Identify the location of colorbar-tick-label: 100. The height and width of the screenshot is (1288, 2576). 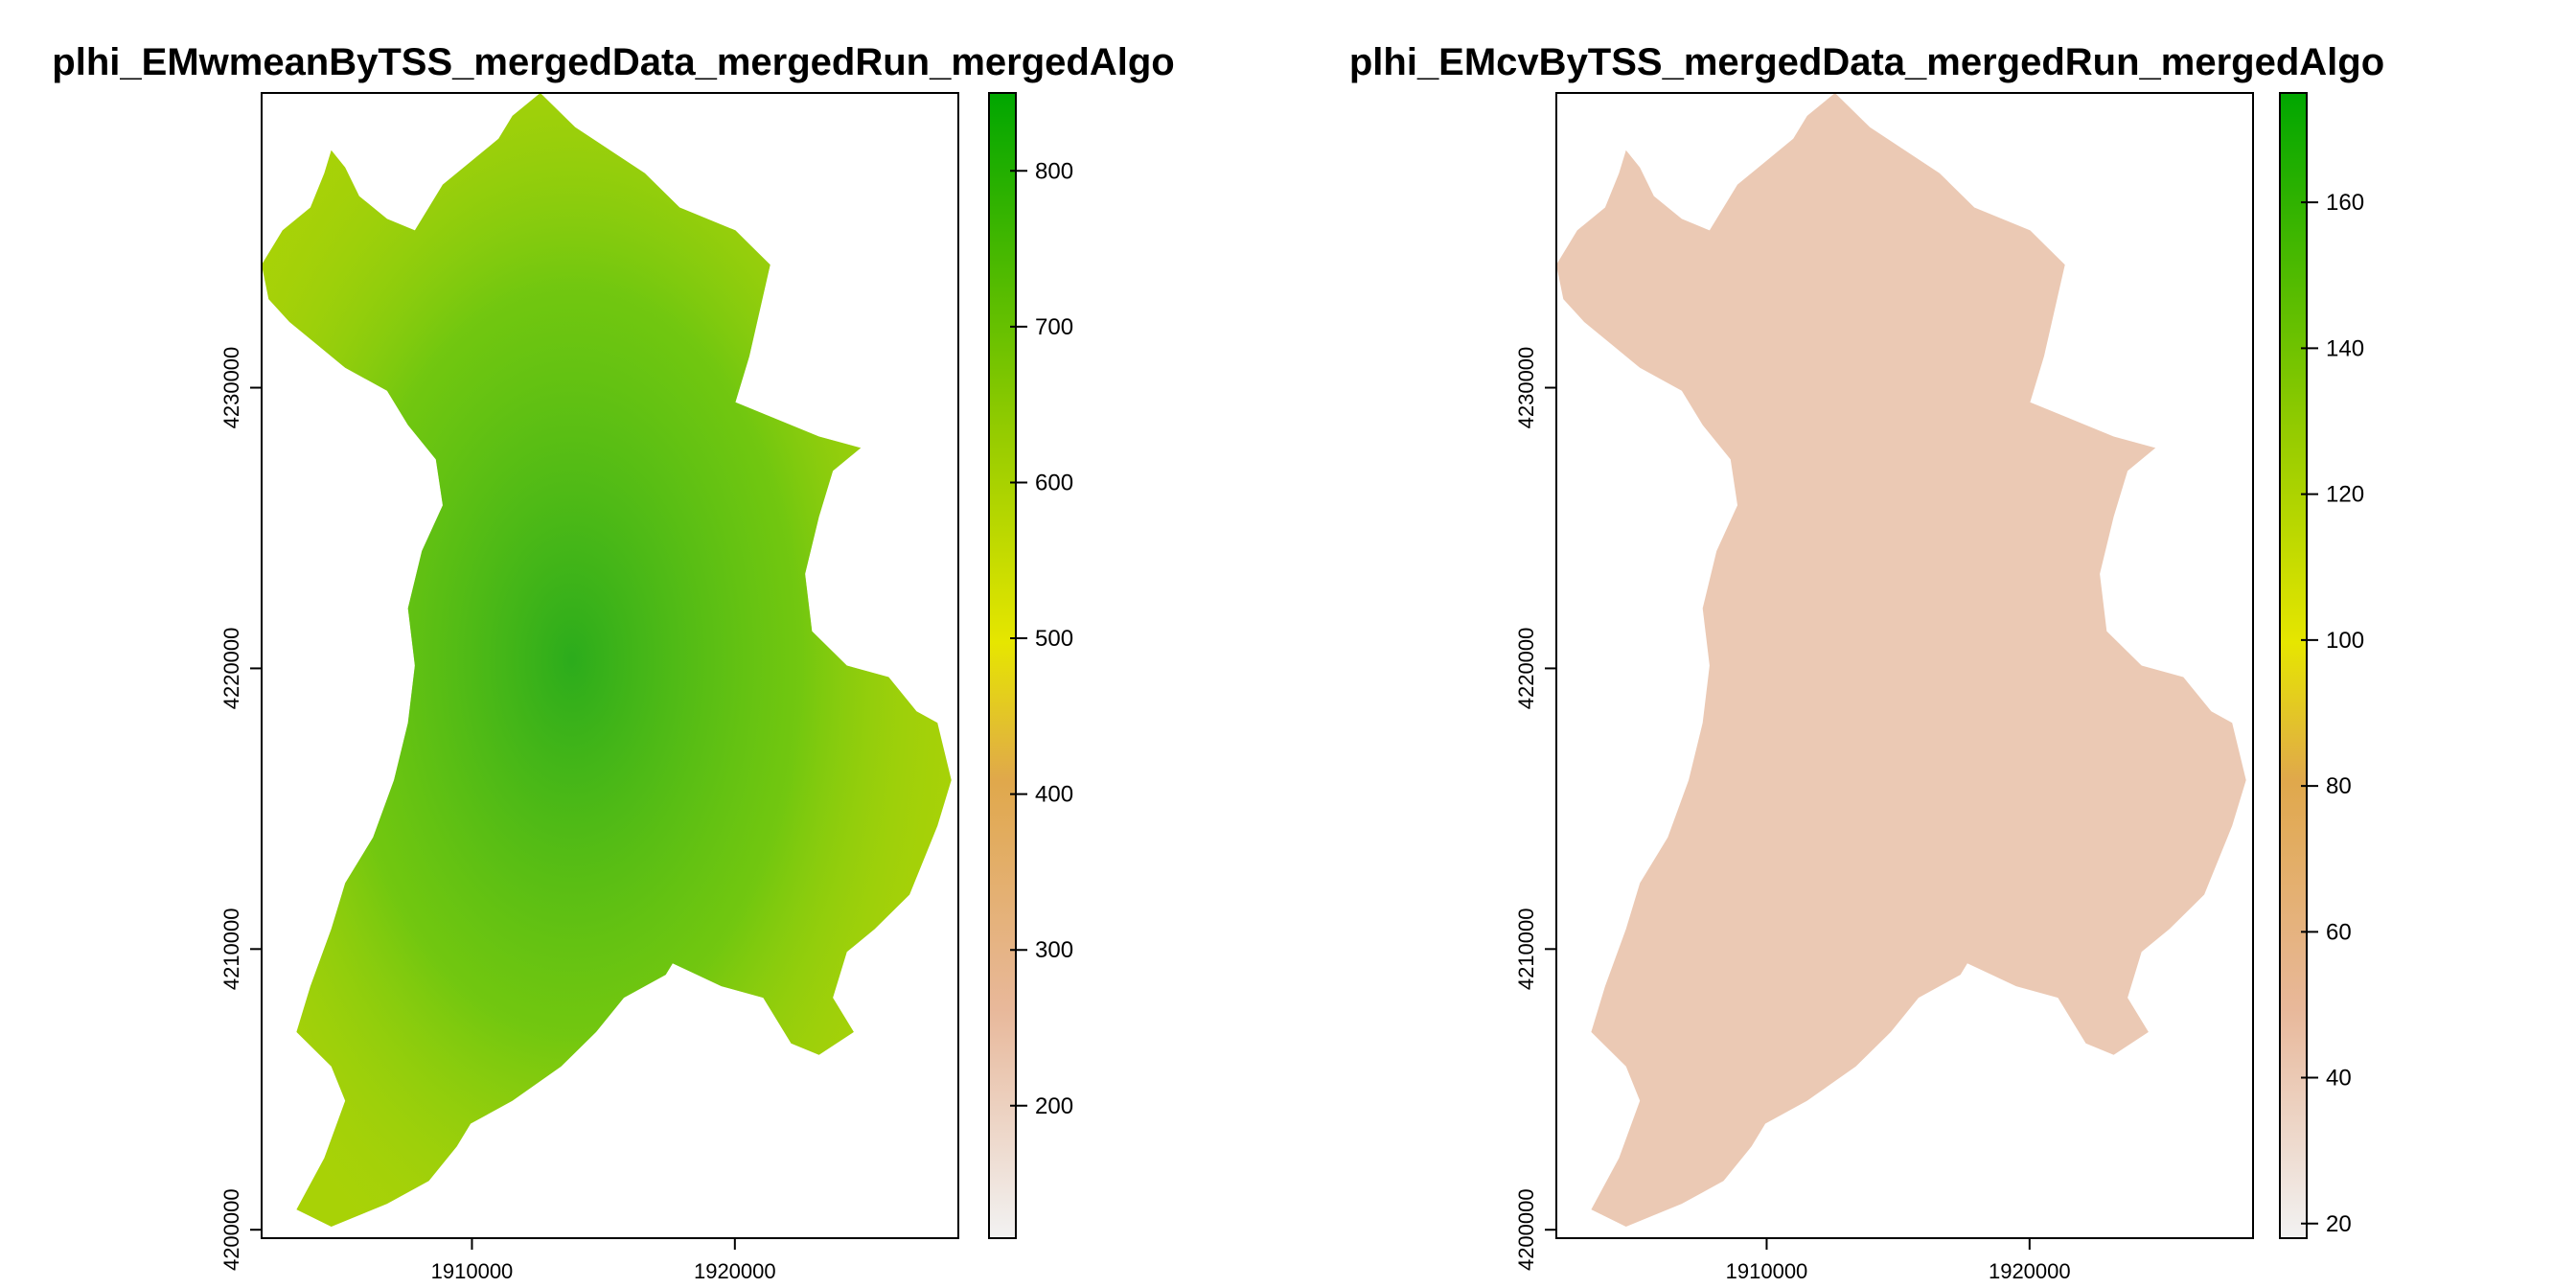
(2345, 641).